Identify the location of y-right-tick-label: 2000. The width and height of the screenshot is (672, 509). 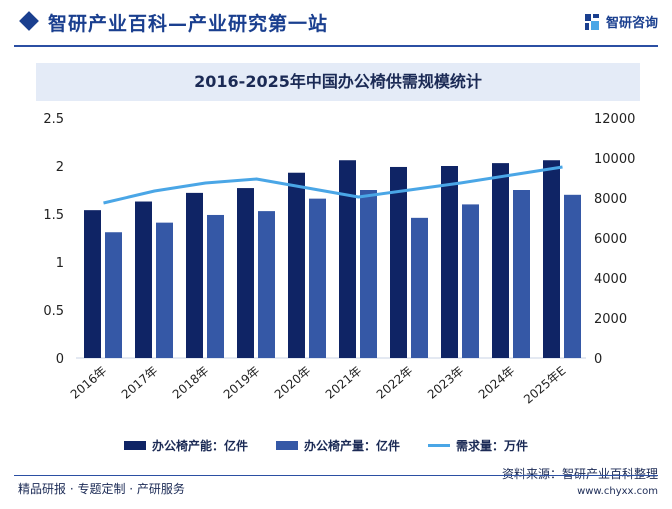
(610, 319).